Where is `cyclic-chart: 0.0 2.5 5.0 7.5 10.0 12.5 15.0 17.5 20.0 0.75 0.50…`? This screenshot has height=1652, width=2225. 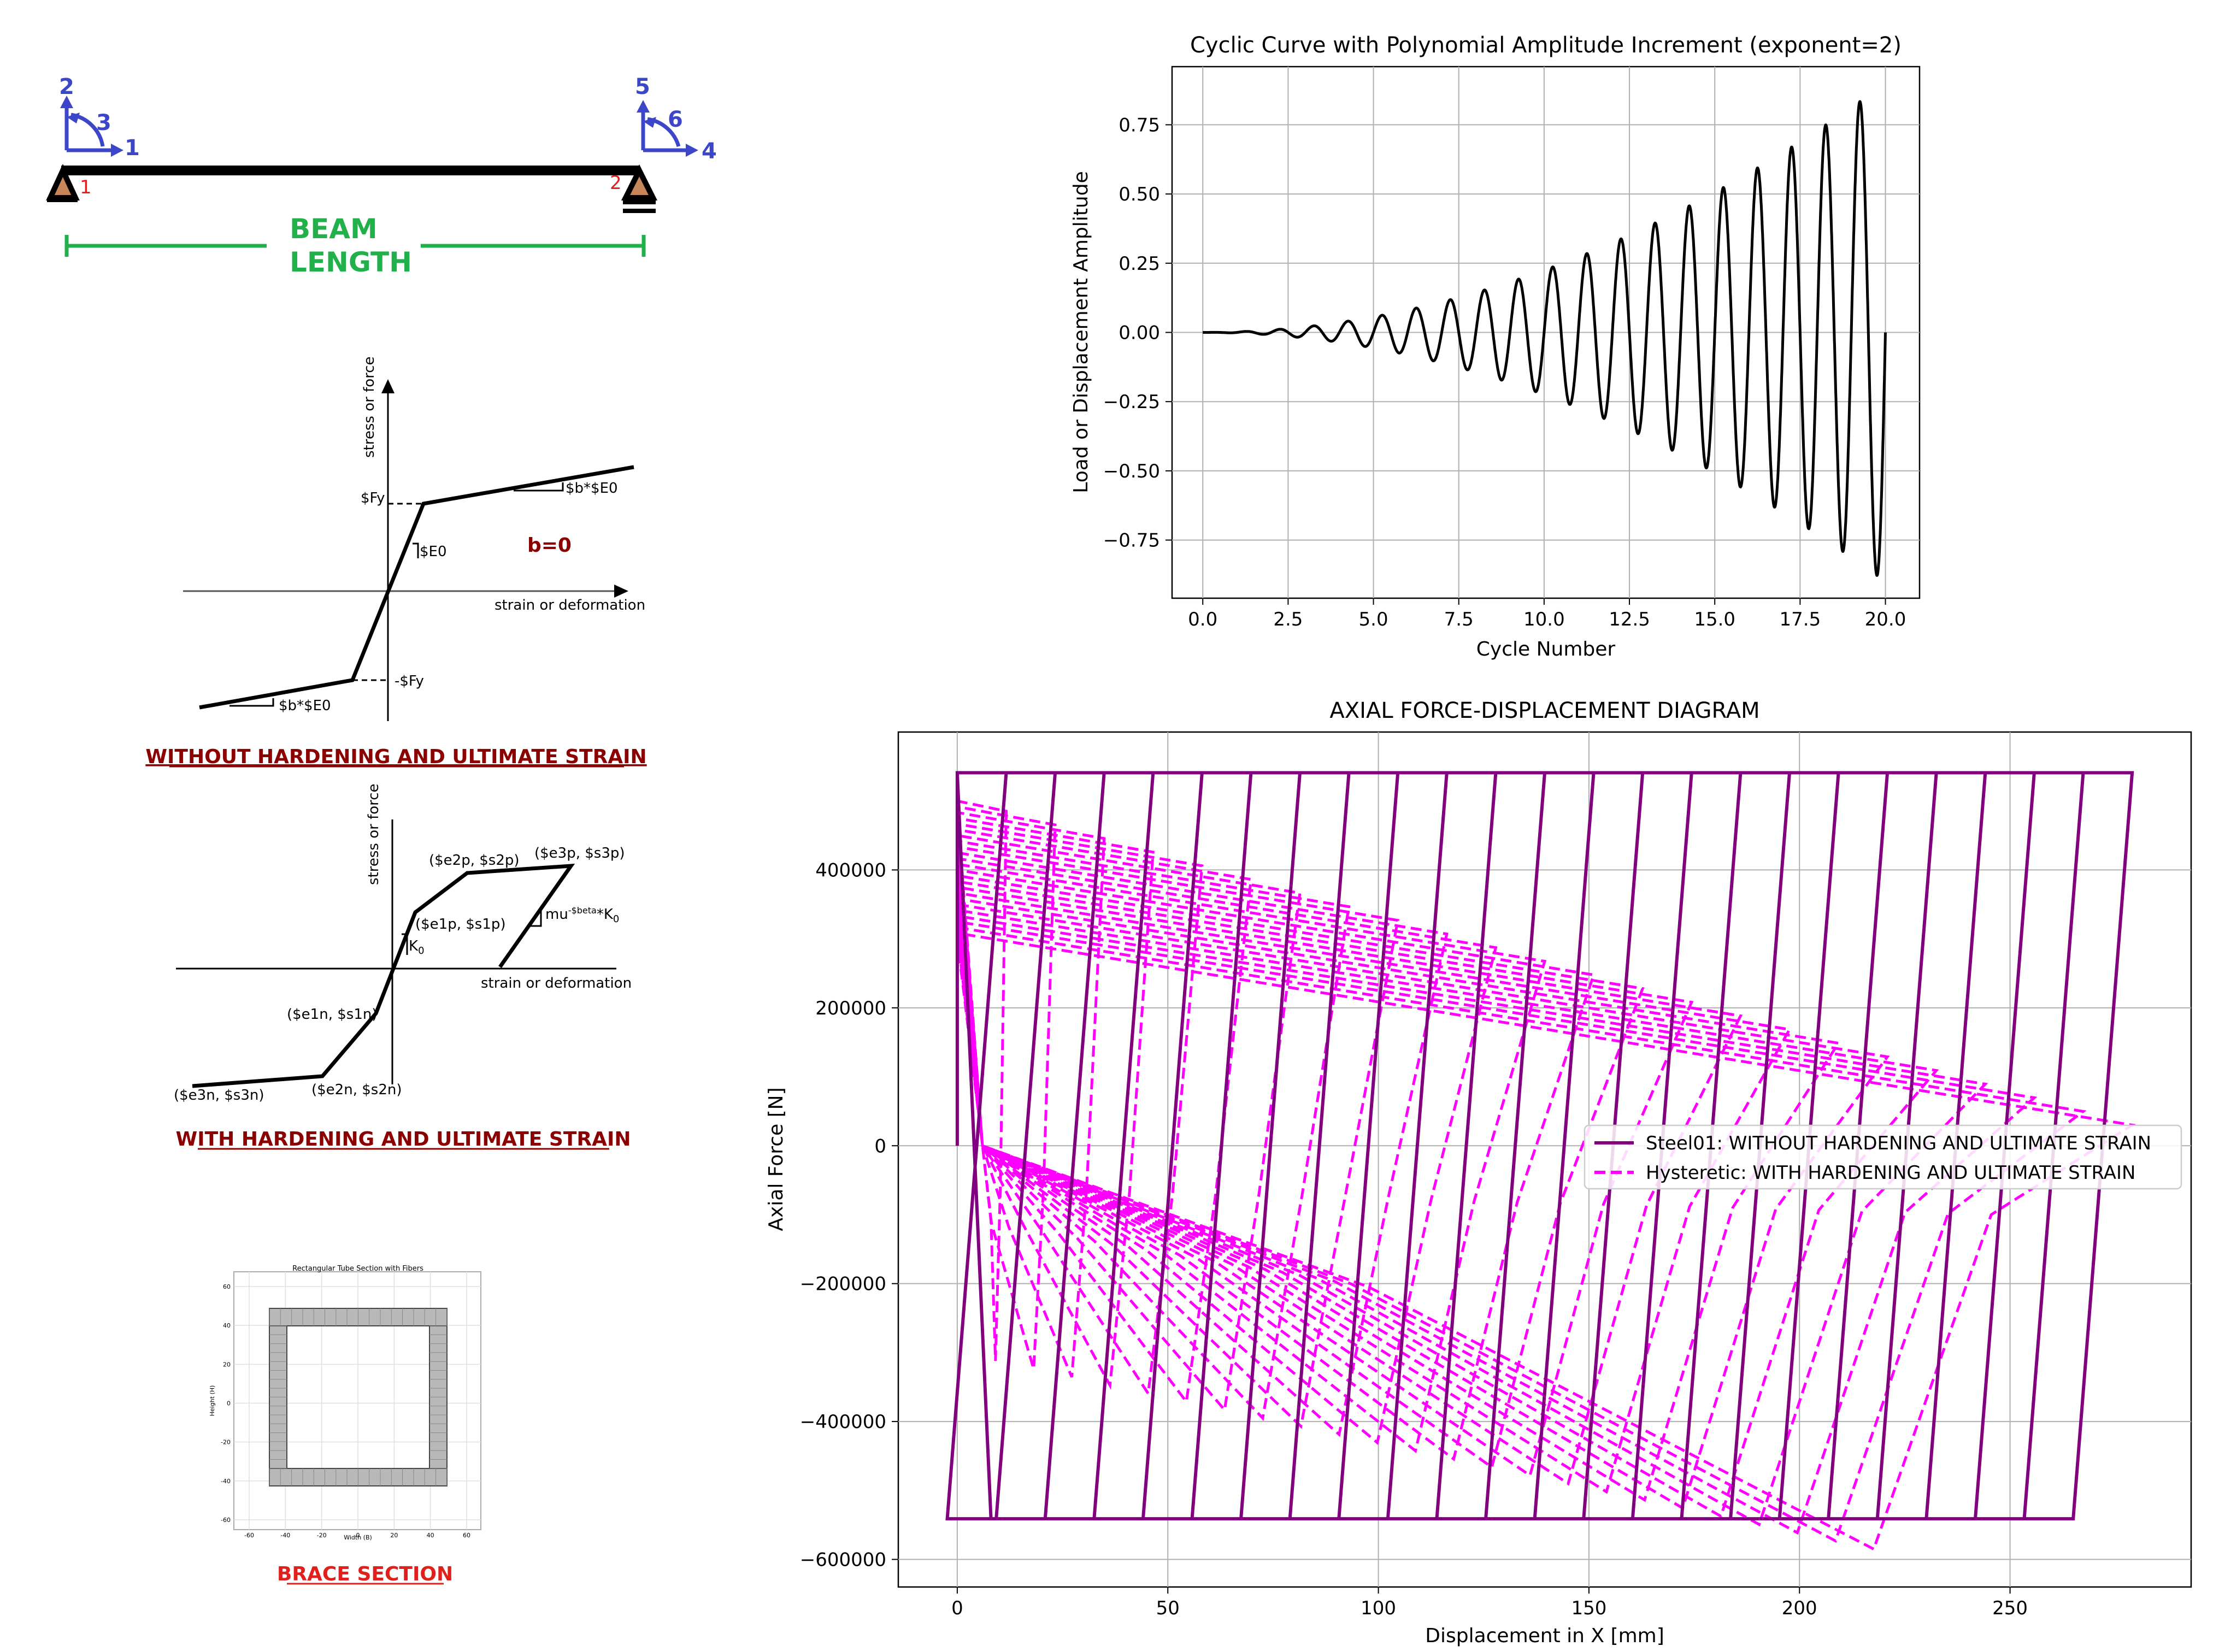 cyclic-chart: 0.0 2.5 5.0 7.5 10.0 12.5 15.0 17.5 20.0 0.75 0.50… is located at coordinates (1495, 346).